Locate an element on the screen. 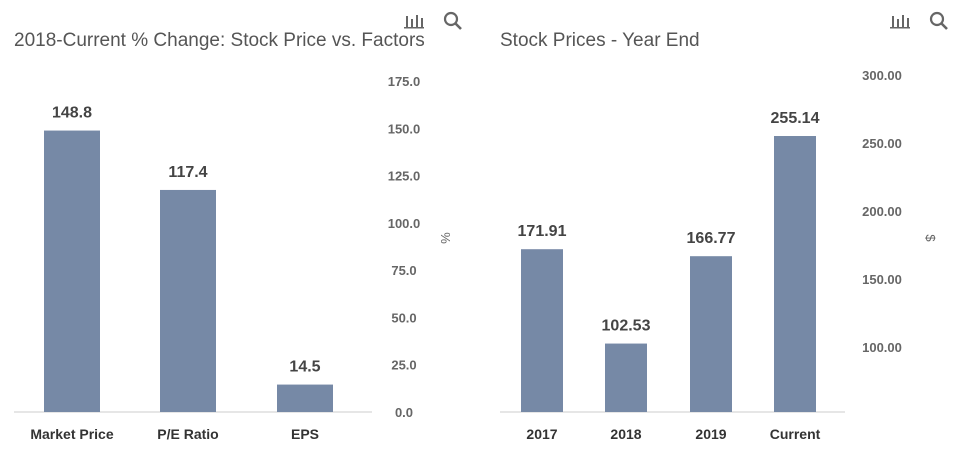  category-label: 2017 is located at coordinates (541, 434).